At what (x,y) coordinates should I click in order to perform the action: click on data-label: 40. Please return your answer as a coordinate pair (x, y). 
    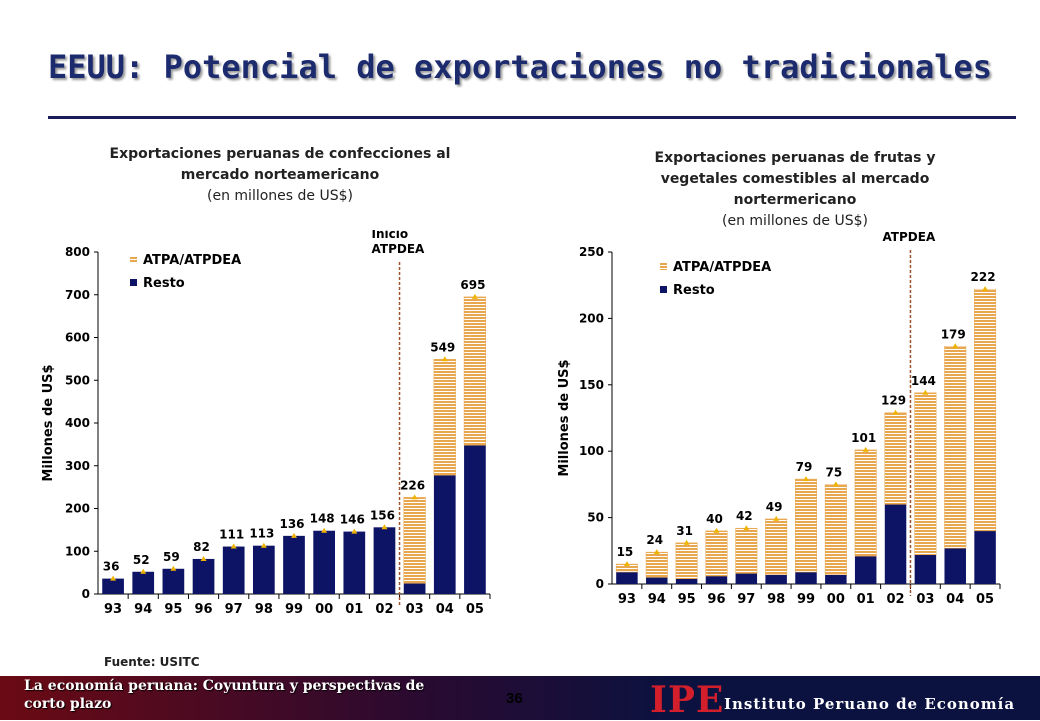
    Looking at the image, I should click on (714, 519).